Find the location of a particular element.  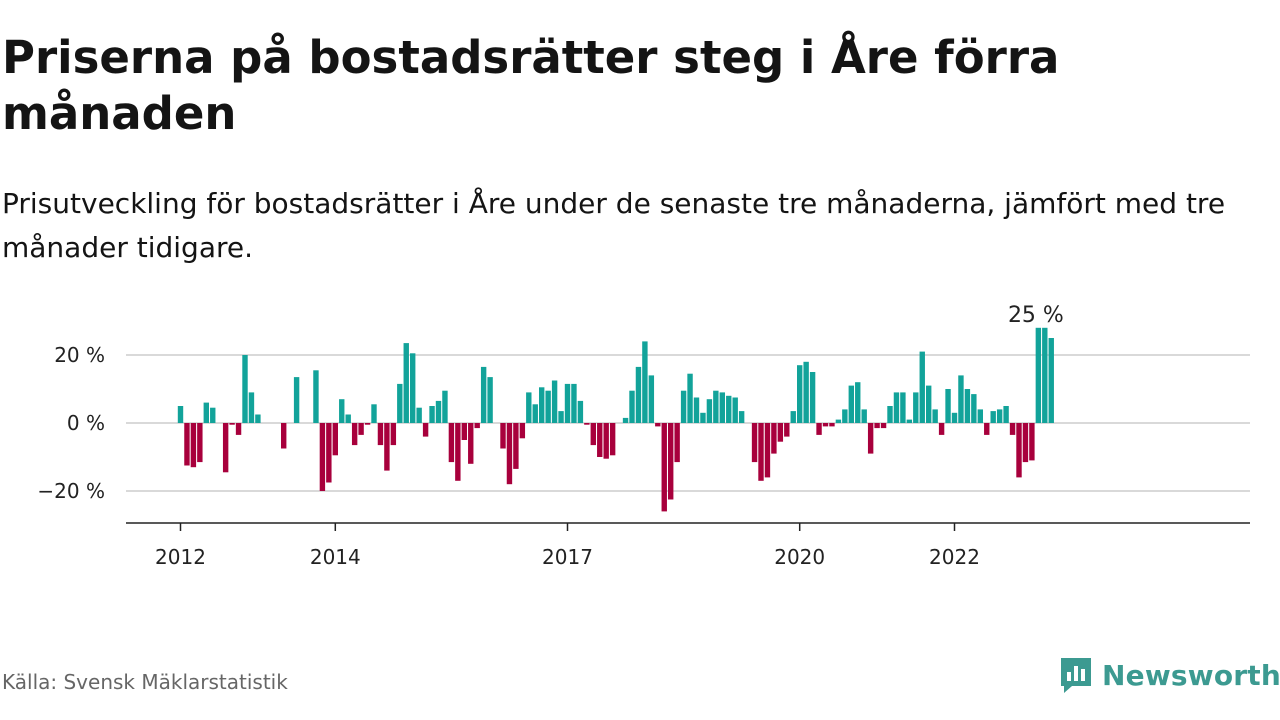

source-note: Källa: Svensk Mäklarstatistik is located at coordinates (145, 682).